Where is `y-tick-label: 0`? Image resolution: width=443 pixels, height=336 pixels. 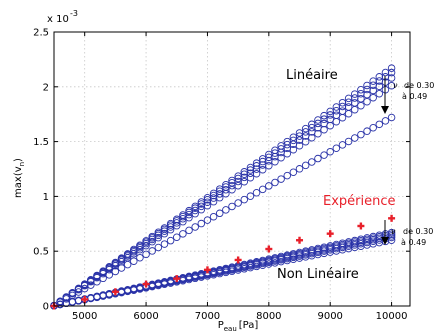
y-tick-label: 0 is located at coordinates (46, 307).